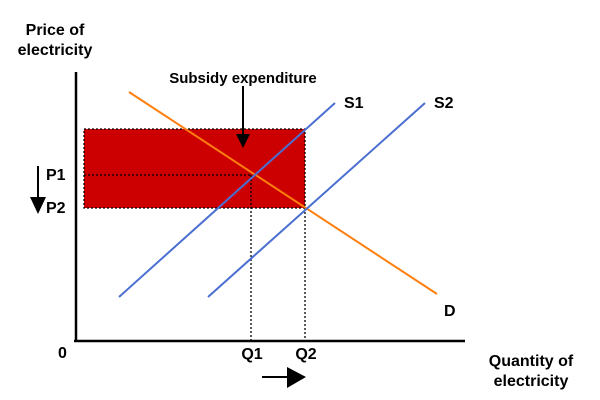 This screenshot has height=400, width=600. I want to click on subsidy-label: Subsidy expenditure, so click(243, 78).